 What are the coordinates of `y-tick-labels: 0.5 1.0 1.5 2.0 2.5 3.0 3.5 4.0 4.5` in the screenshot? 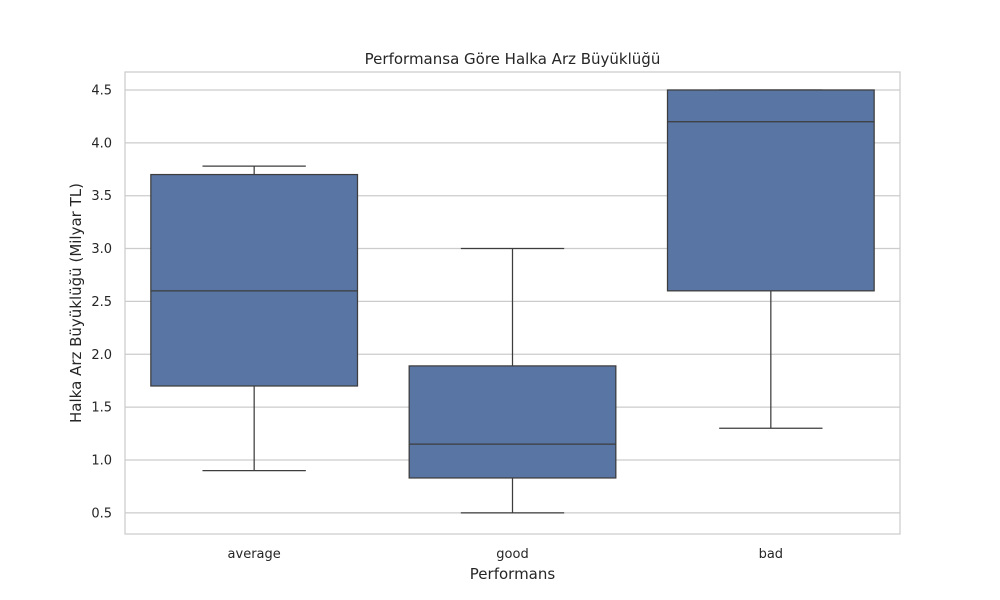 It's located at (101, 302).